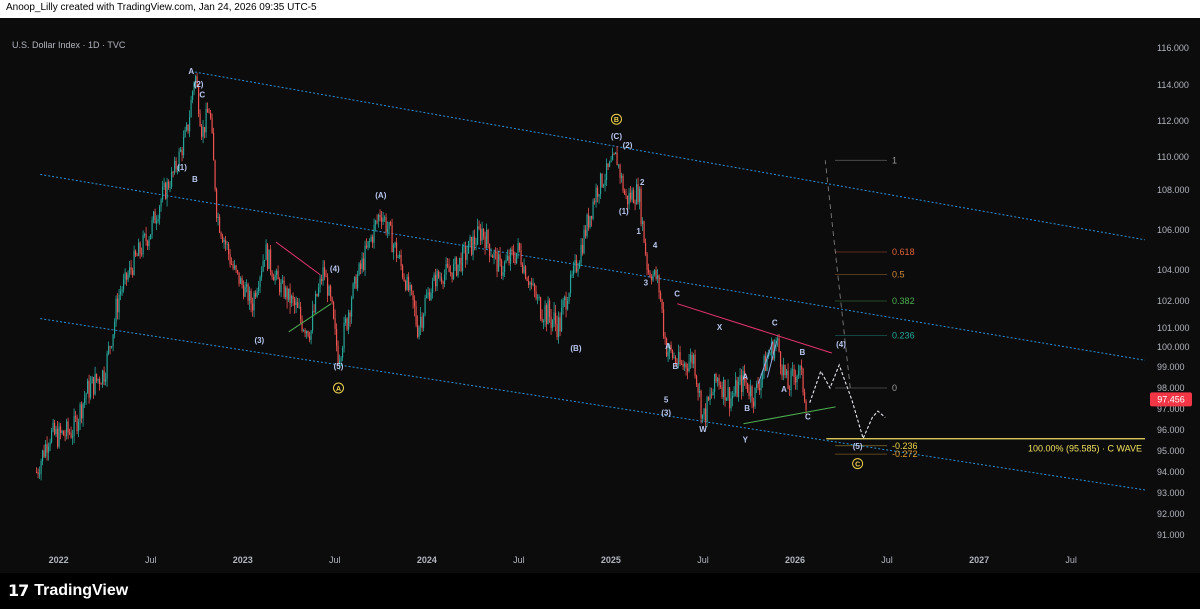  What do you see at coordinates (747, 408) in the screenshot?
I see `wave-label: B` at bounding box center [747, 408].